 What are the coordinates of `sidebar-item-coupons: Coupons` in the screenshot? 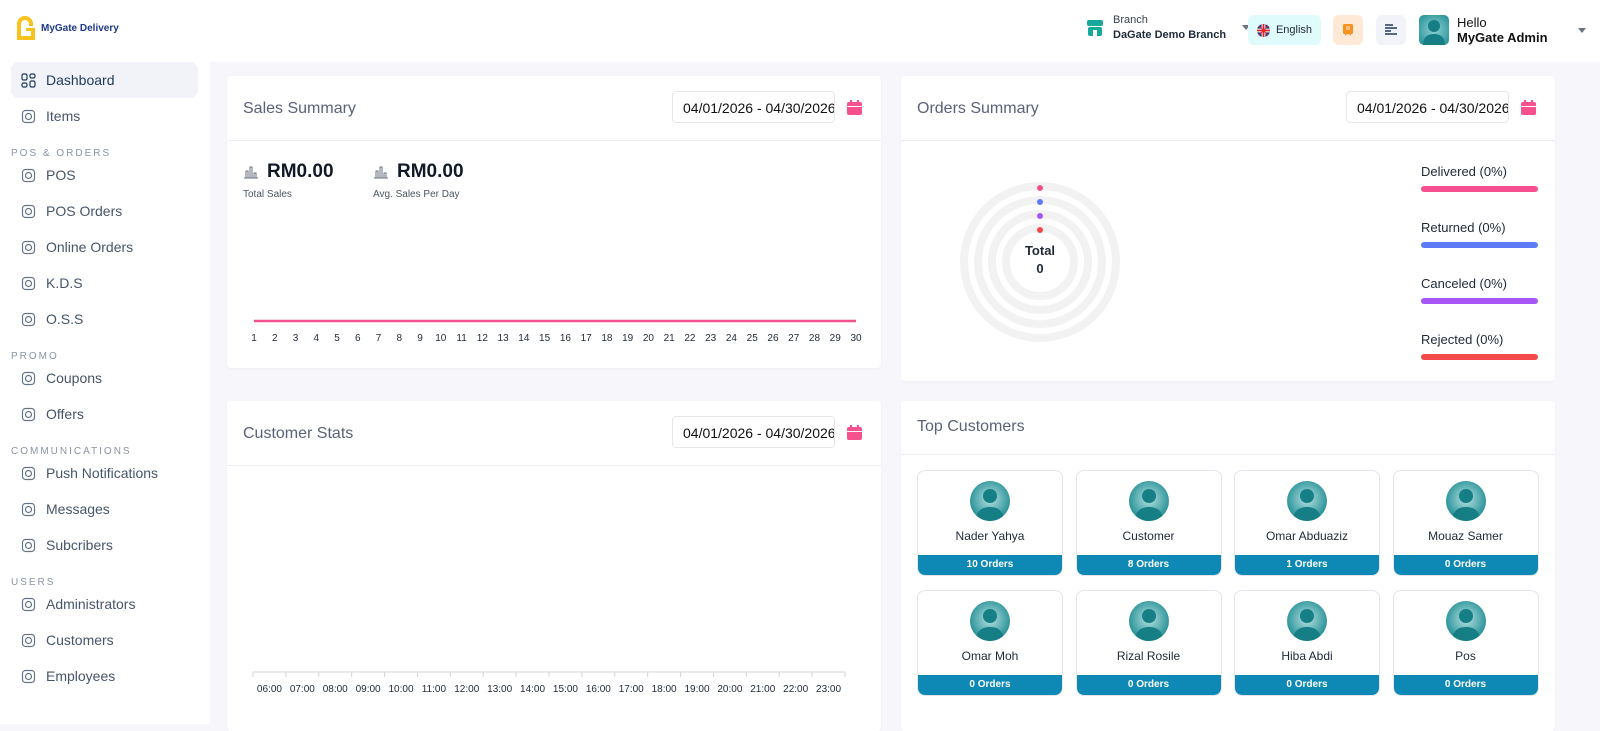 It's located at (104, 378).